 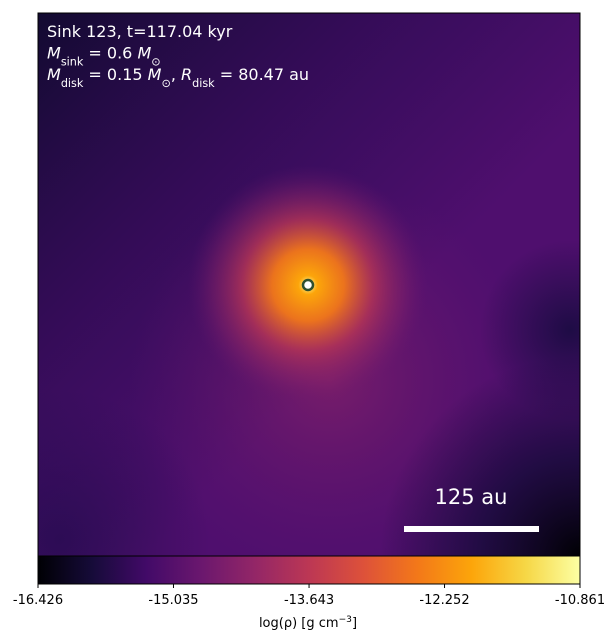 What do you see at coordinates (444, 600) in the screenshot?
I see `tick-label: -12.252` at bounding box center [444, 600].